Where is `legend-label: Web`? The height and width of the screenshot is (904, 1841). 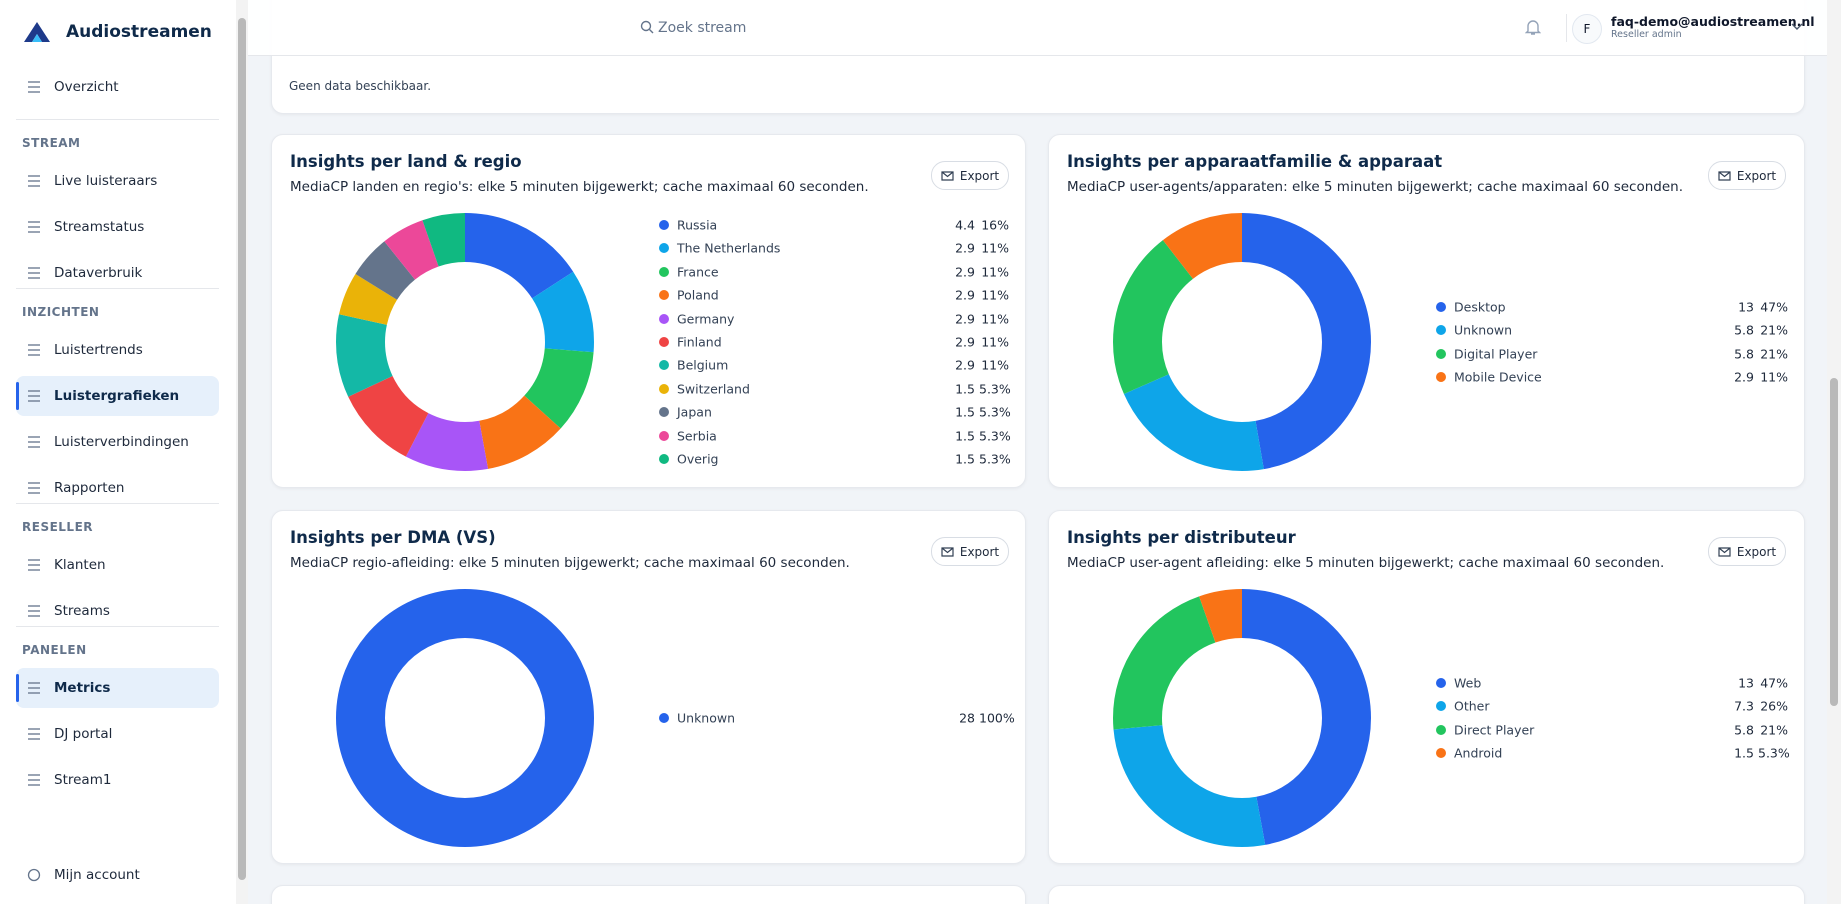 legend-label: Web is located at coordinates (1468, 683).